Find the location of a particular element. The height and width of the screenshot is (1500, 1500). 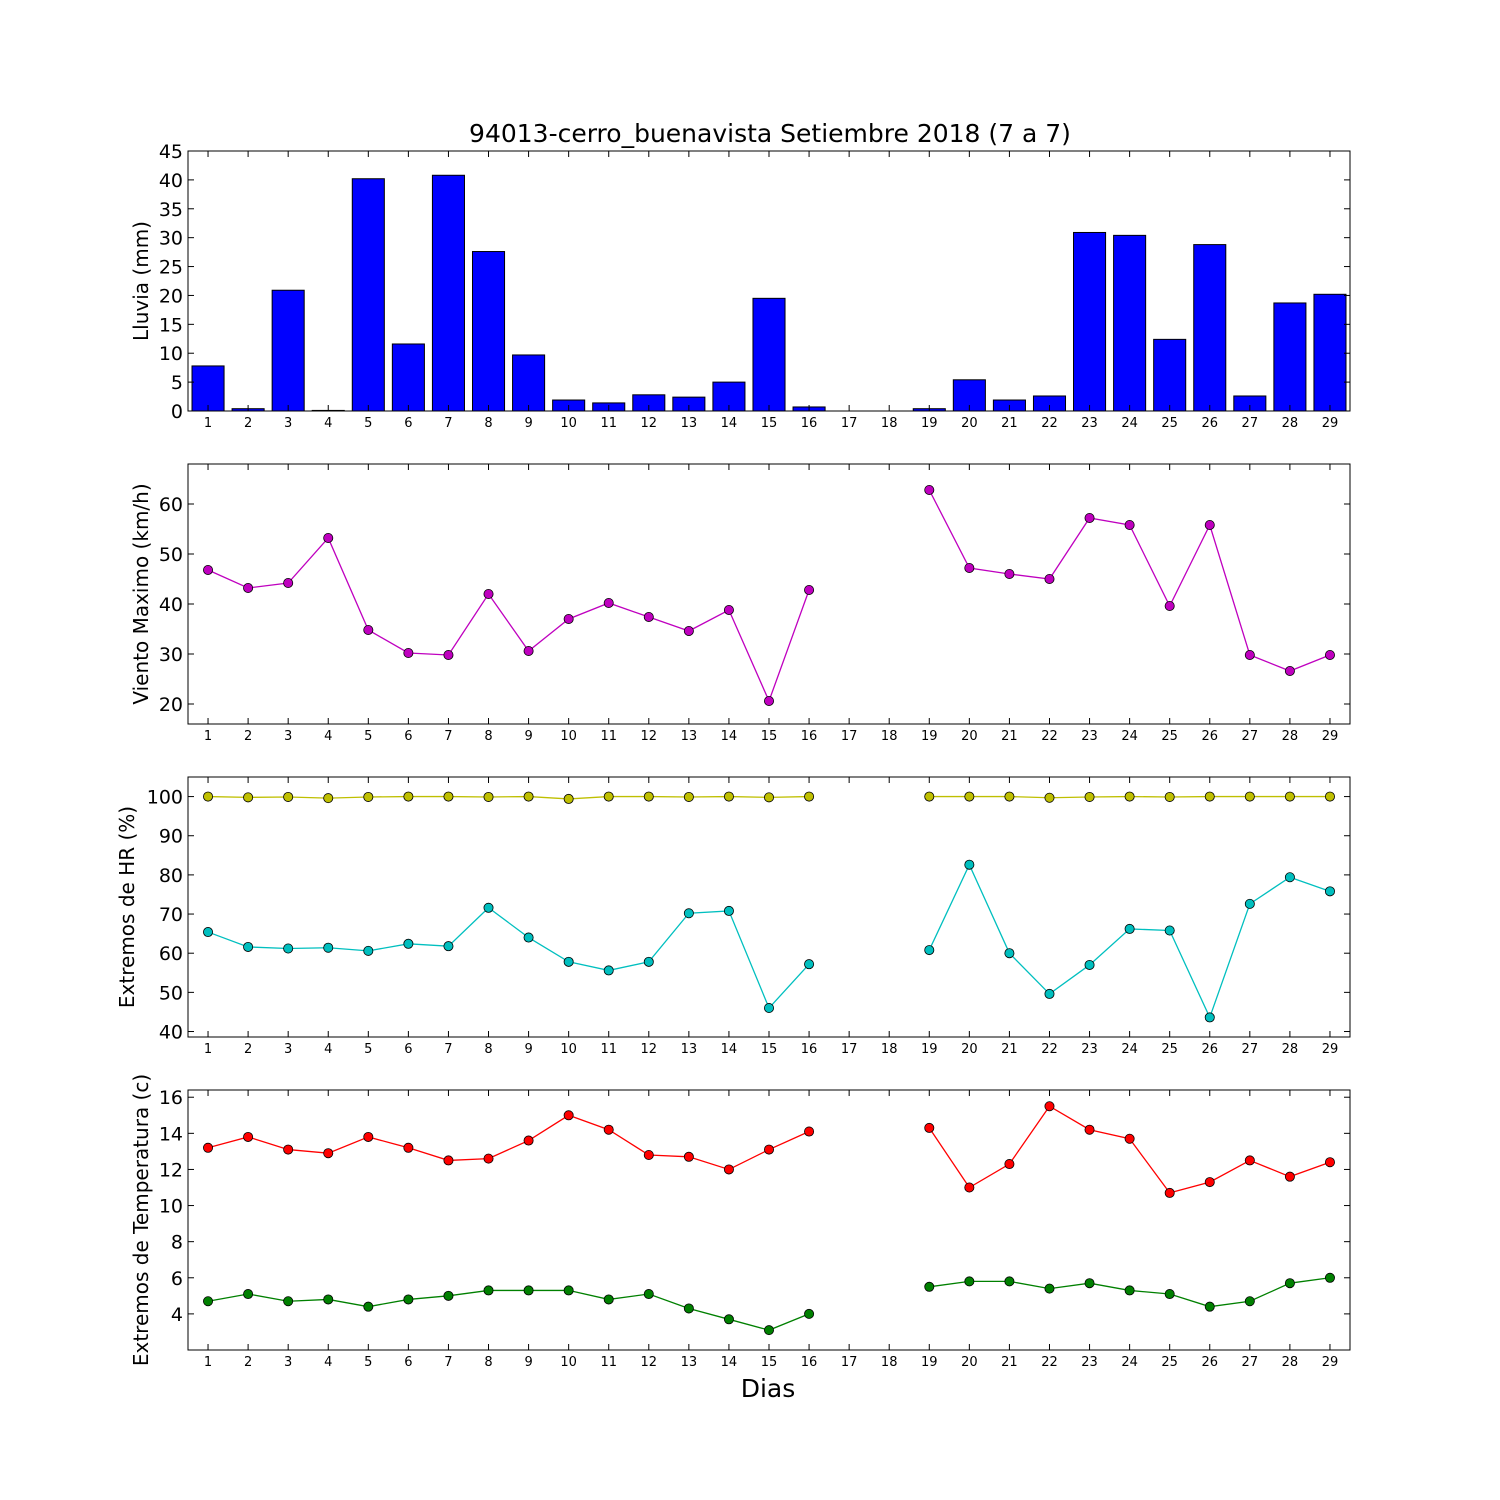

y-tick-label: 5 is located at coordinates (177, 383).